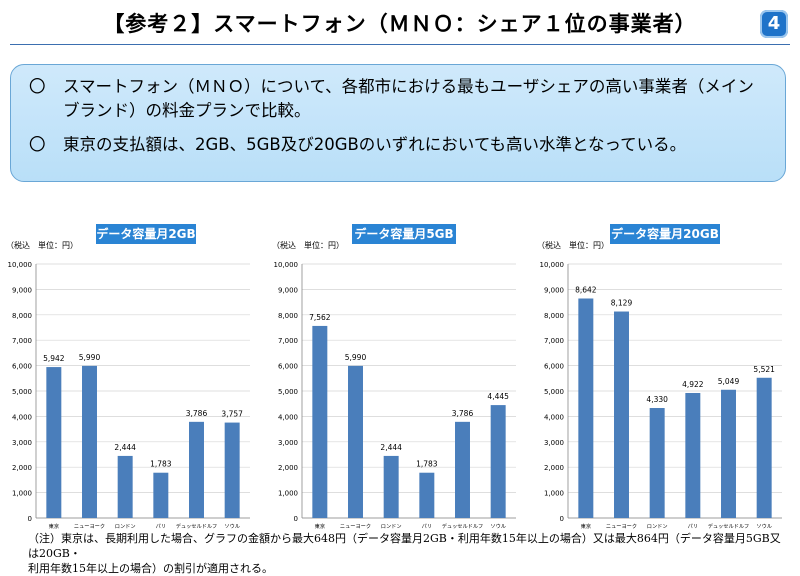 The image size is (800, 576). Describe the element at coordinates (586, 289) in the screenshot. I see `bar-value-label: 8,642` at that location.